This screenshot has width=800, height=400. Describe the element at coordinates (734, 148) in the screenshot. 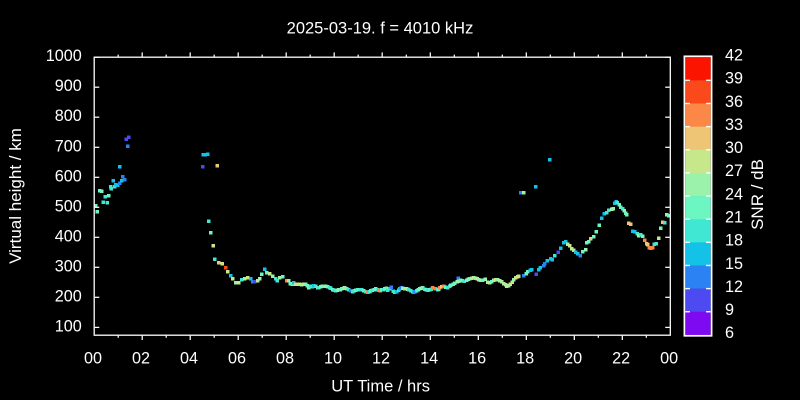

I see `svg-text: 30` at that location.